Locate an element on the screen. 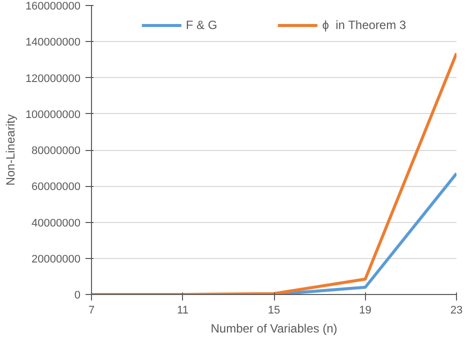 This screenshot has height=341, width=474. x-tick-label: 19 is located at coordinates (365, 310).